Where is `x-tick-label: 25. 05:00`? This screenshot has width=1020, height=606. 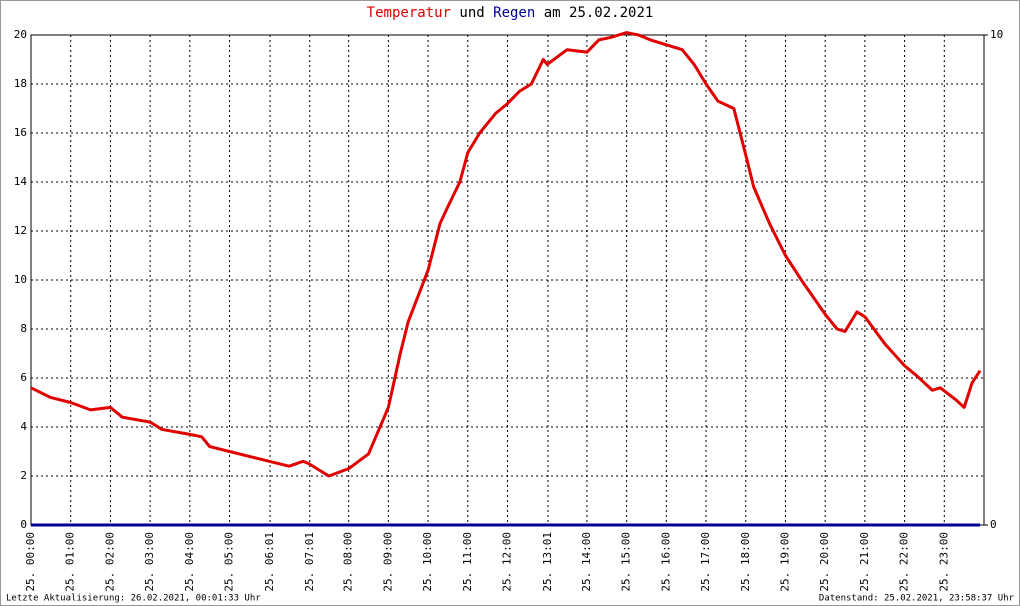 x-tick-label: 25. 05:00 is located at coordinates (229, 562).